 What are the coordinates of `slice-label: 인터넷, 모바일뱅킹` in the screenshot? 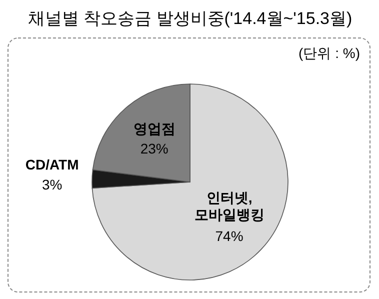 It's located at (229, 205).